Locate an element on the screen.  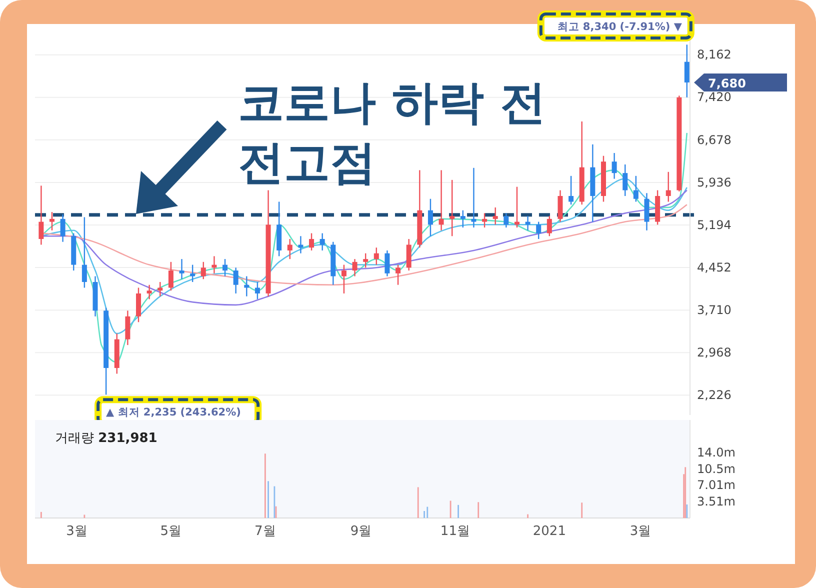
y-tick-label: 6,678 is located at coordinates (714, 139).